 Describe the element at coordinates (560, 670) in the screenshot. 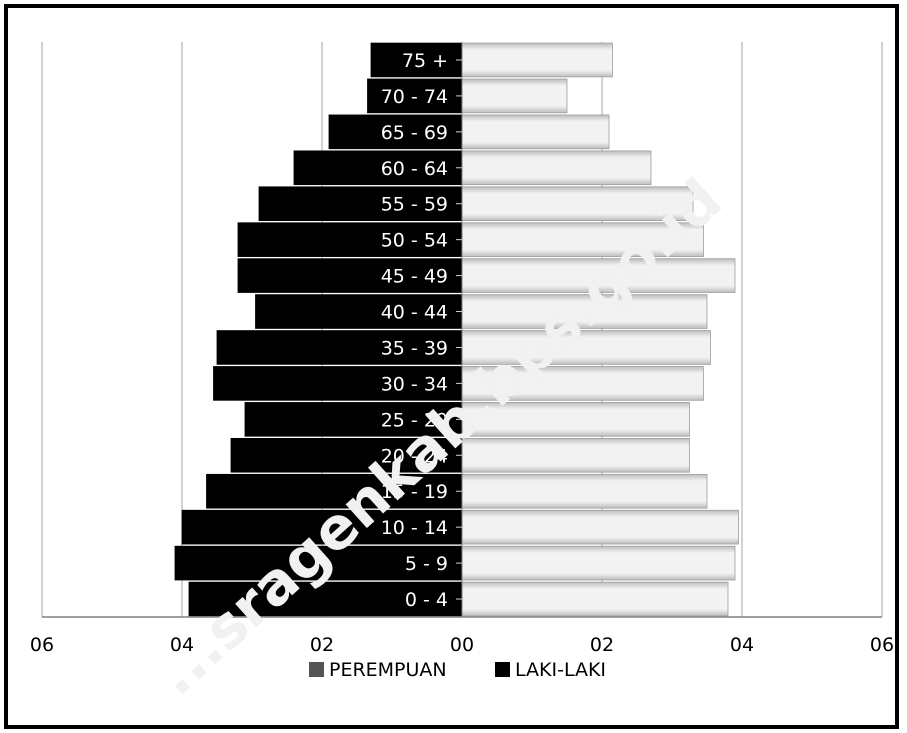

I see `legend-label: LAKI-LAKI` at that location.